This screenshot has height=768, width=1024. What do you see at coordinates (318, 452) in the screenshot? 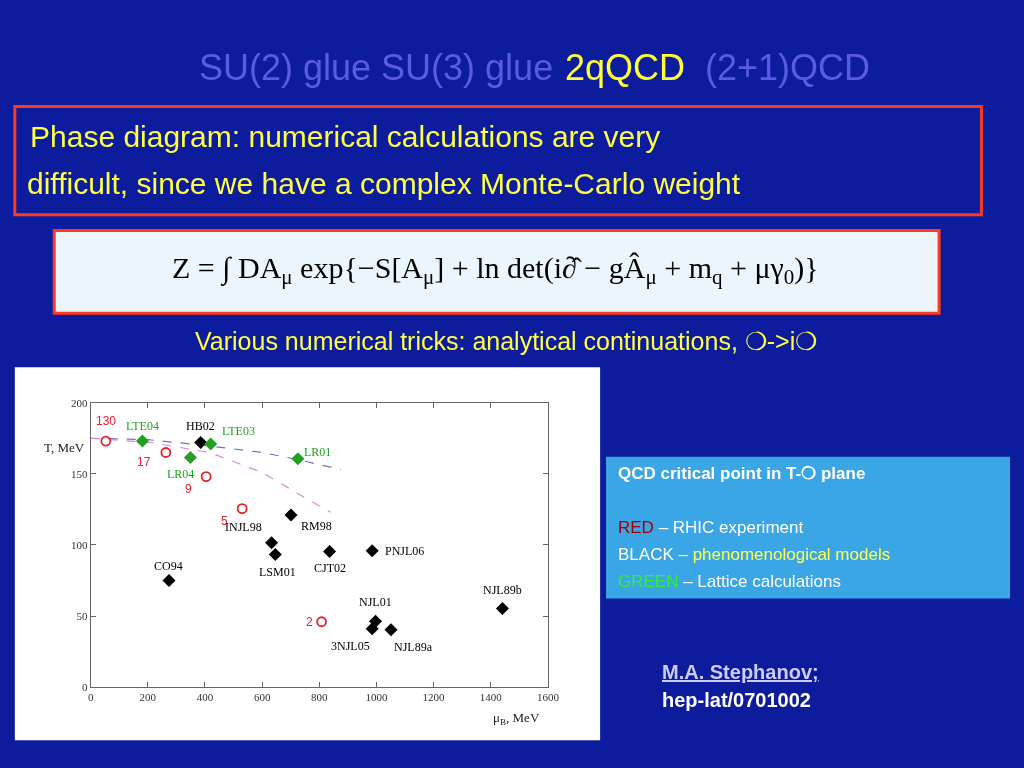
I see `annotation: LR01` at bounding box center [318, 452].